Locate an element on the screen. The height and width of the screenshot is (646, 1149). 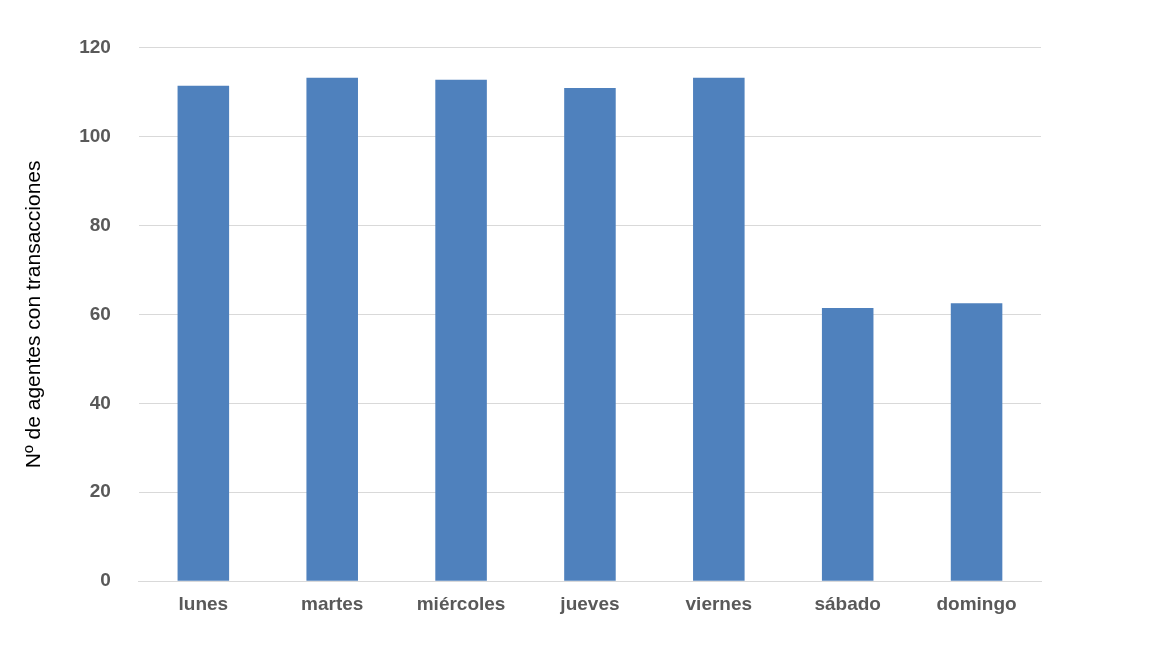
y-tick-label: 60 is located at coordinates (100, 313).